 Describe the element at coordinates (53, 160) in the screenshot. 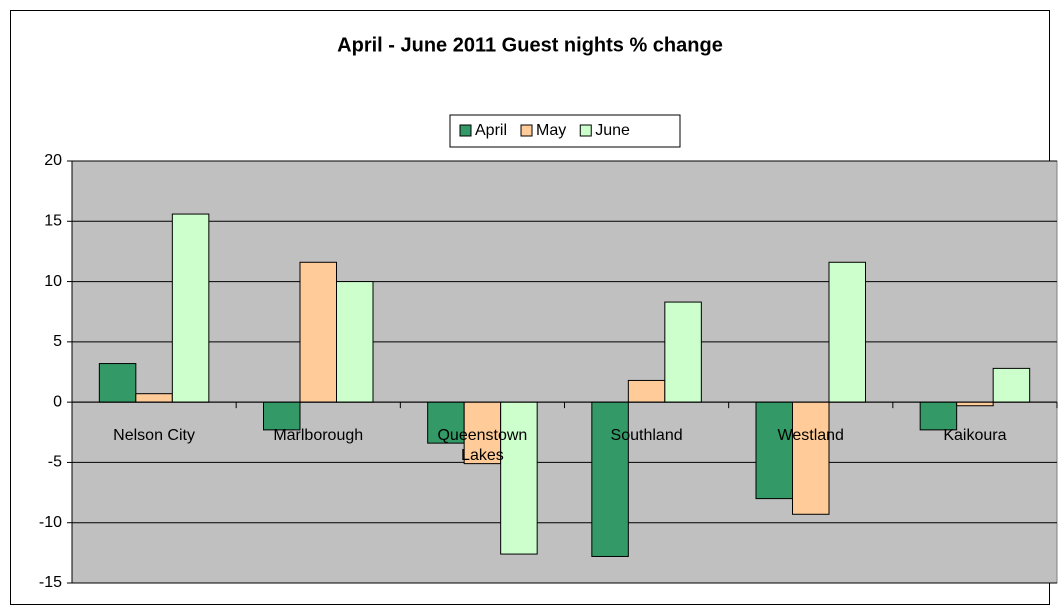

I see `y-tick-label: 20` at that location.